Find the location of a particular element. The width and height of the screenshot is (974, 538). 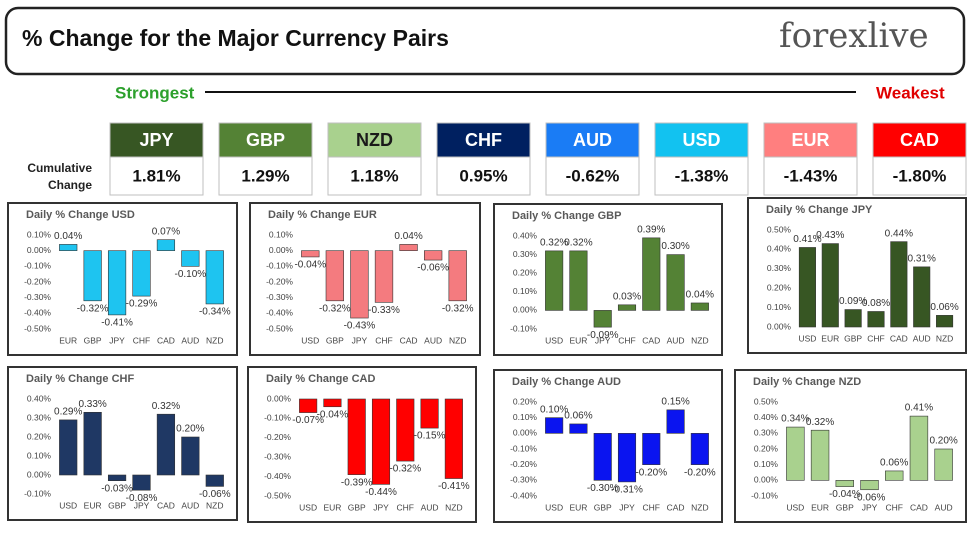

currency-name: NZD is located at coordinates (374, 140).